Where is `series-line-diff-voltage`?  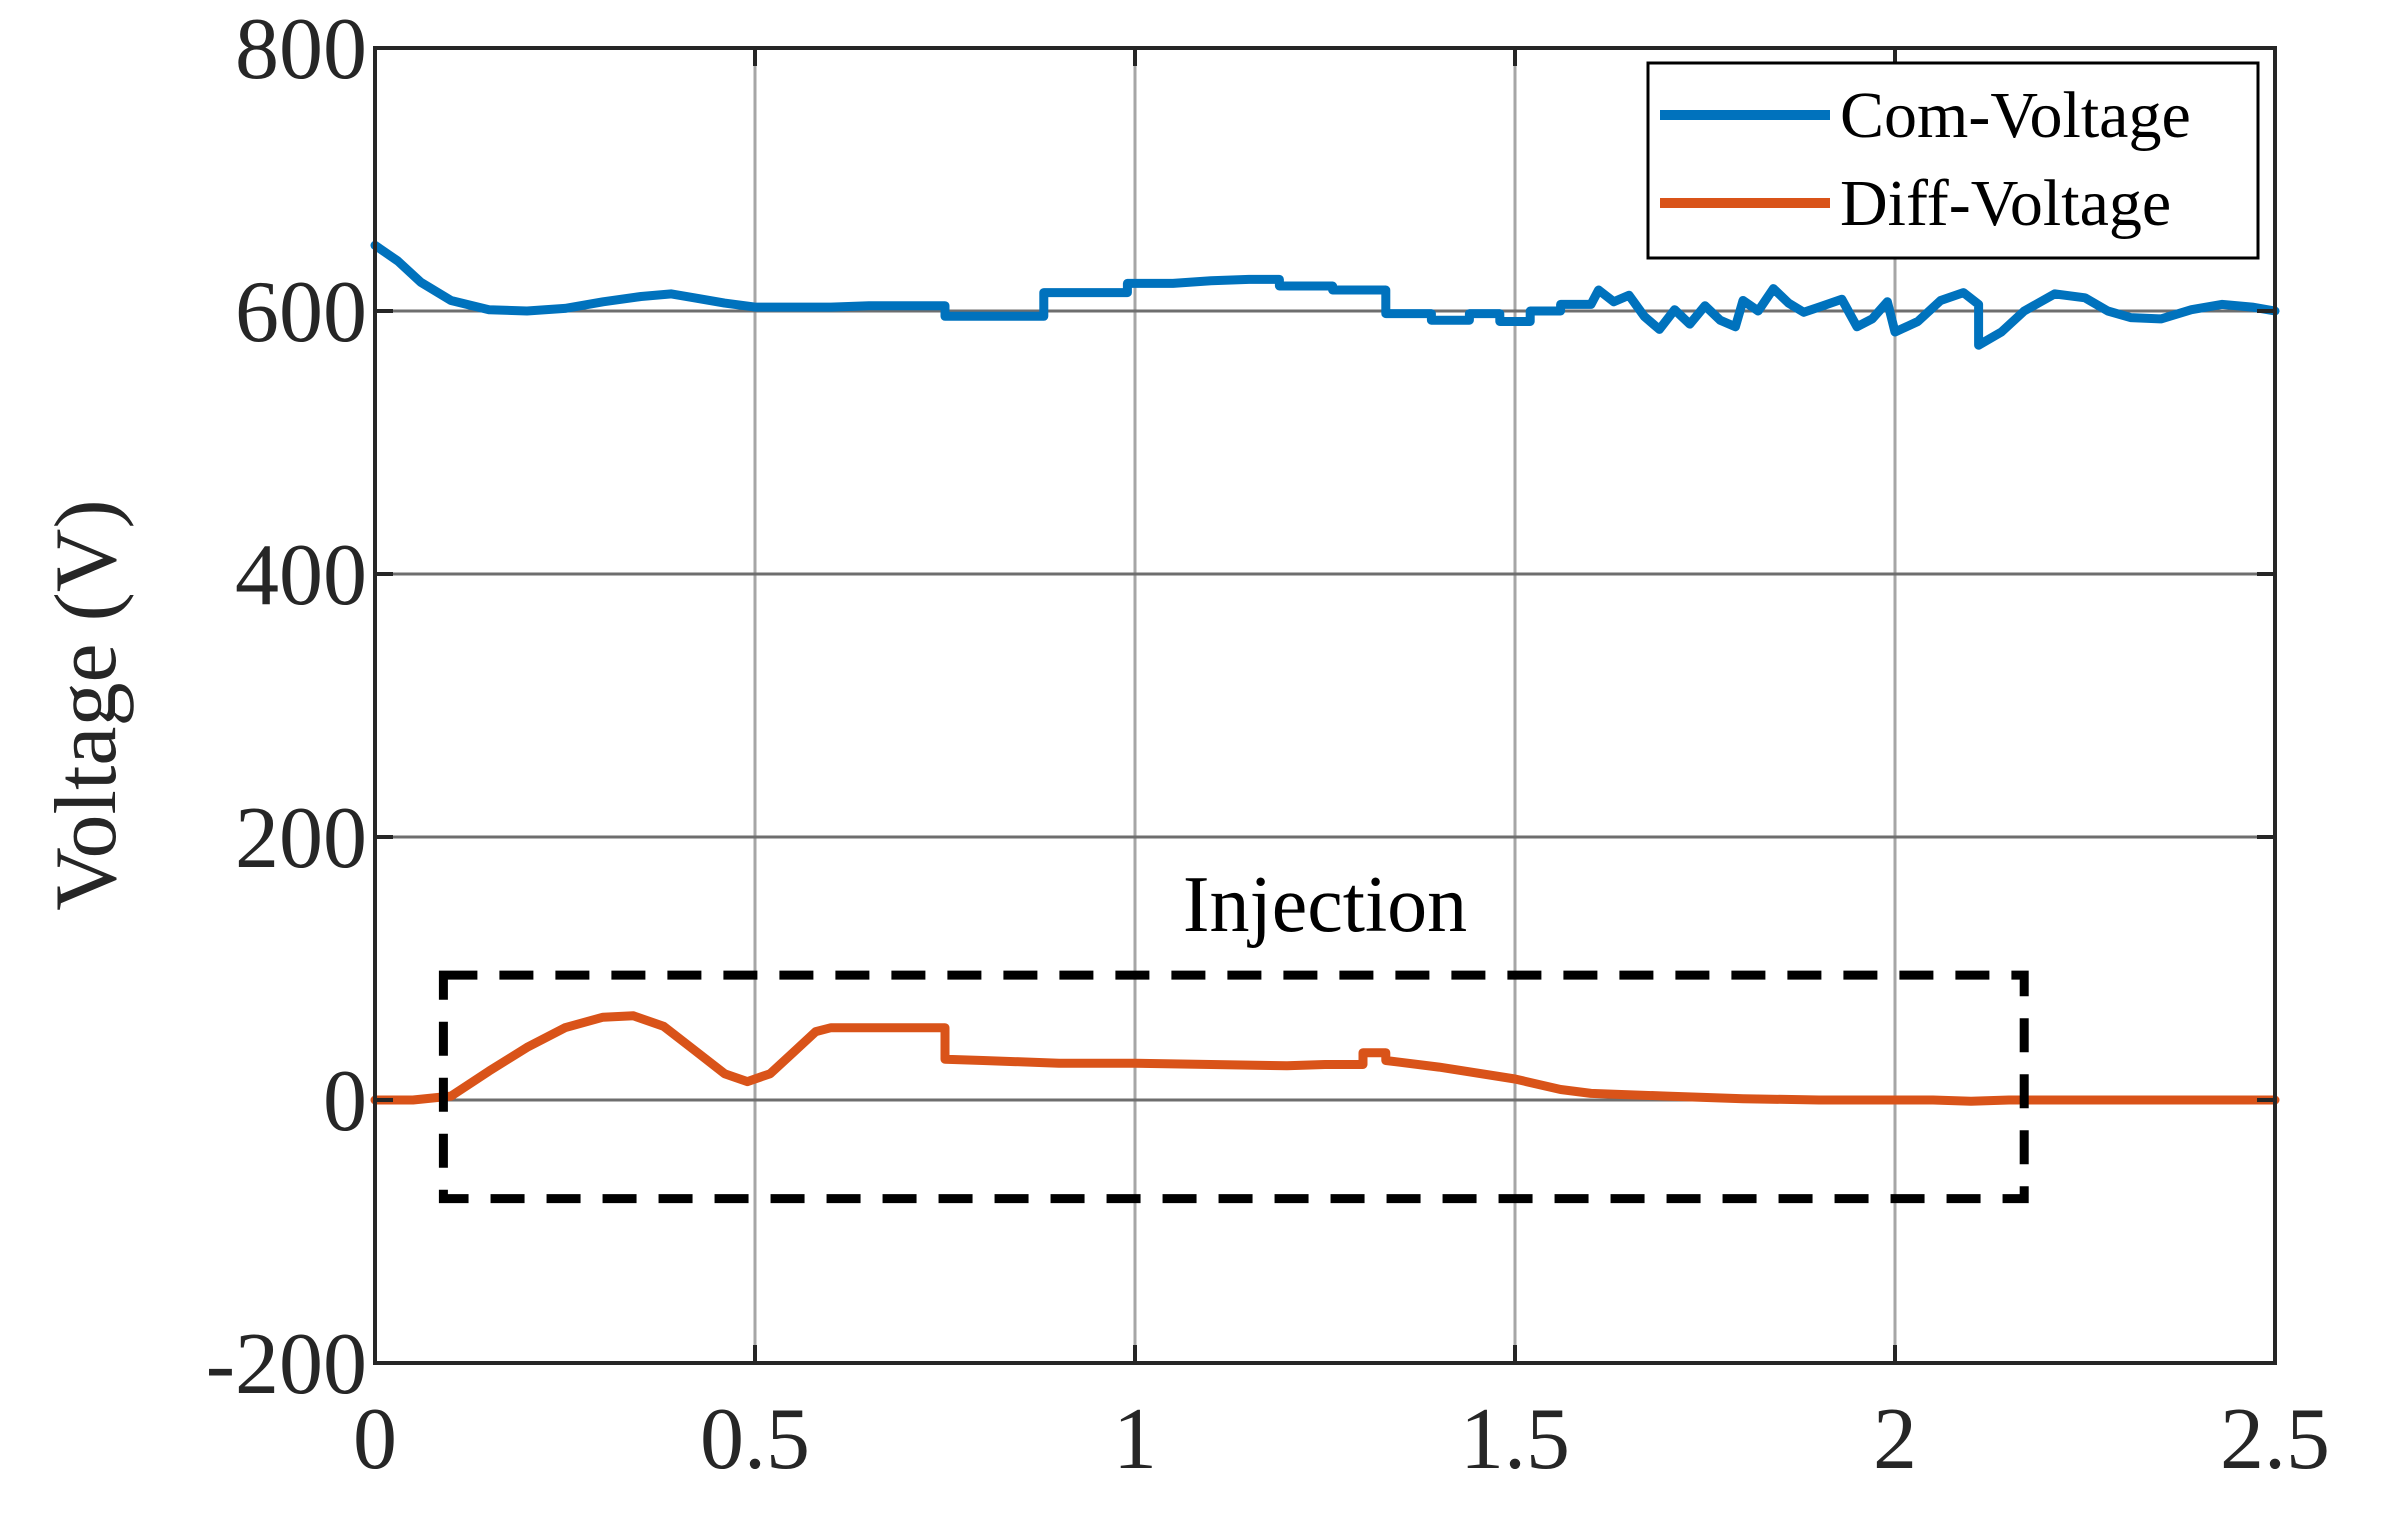 series-line-diff-voltage is located at coordinates (1325, 1058).